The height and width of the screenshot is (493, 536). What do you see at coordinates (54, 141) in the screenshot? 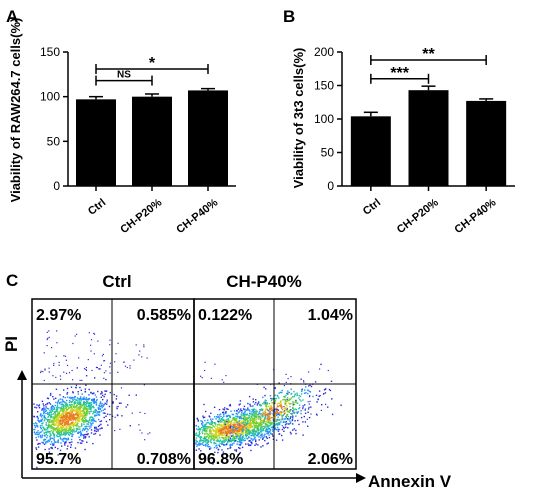
I see `y-tick-label-a: 50` at bounding box center [54, 141].